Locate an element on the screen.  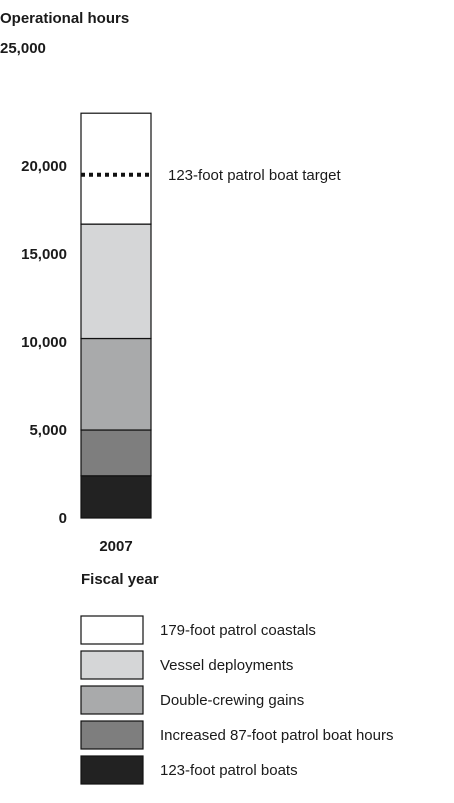
category-labels: 2007 is located at coordinates (115, 546).